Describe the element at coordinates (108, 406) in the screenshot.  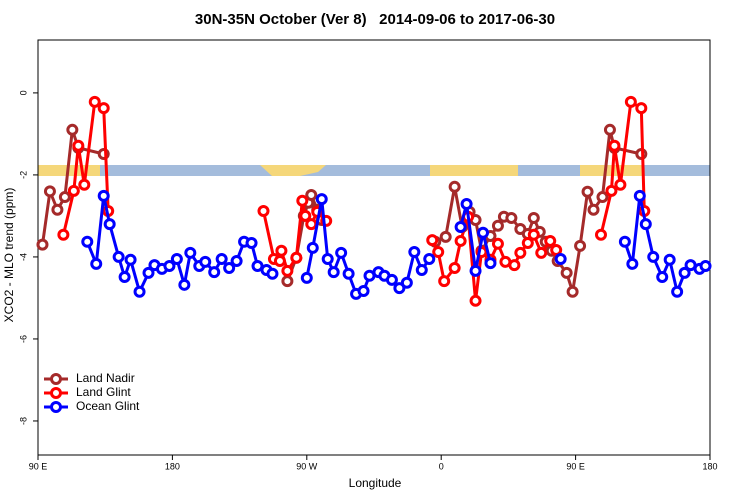
I see `legend-label: Ocean Glint` at that location.